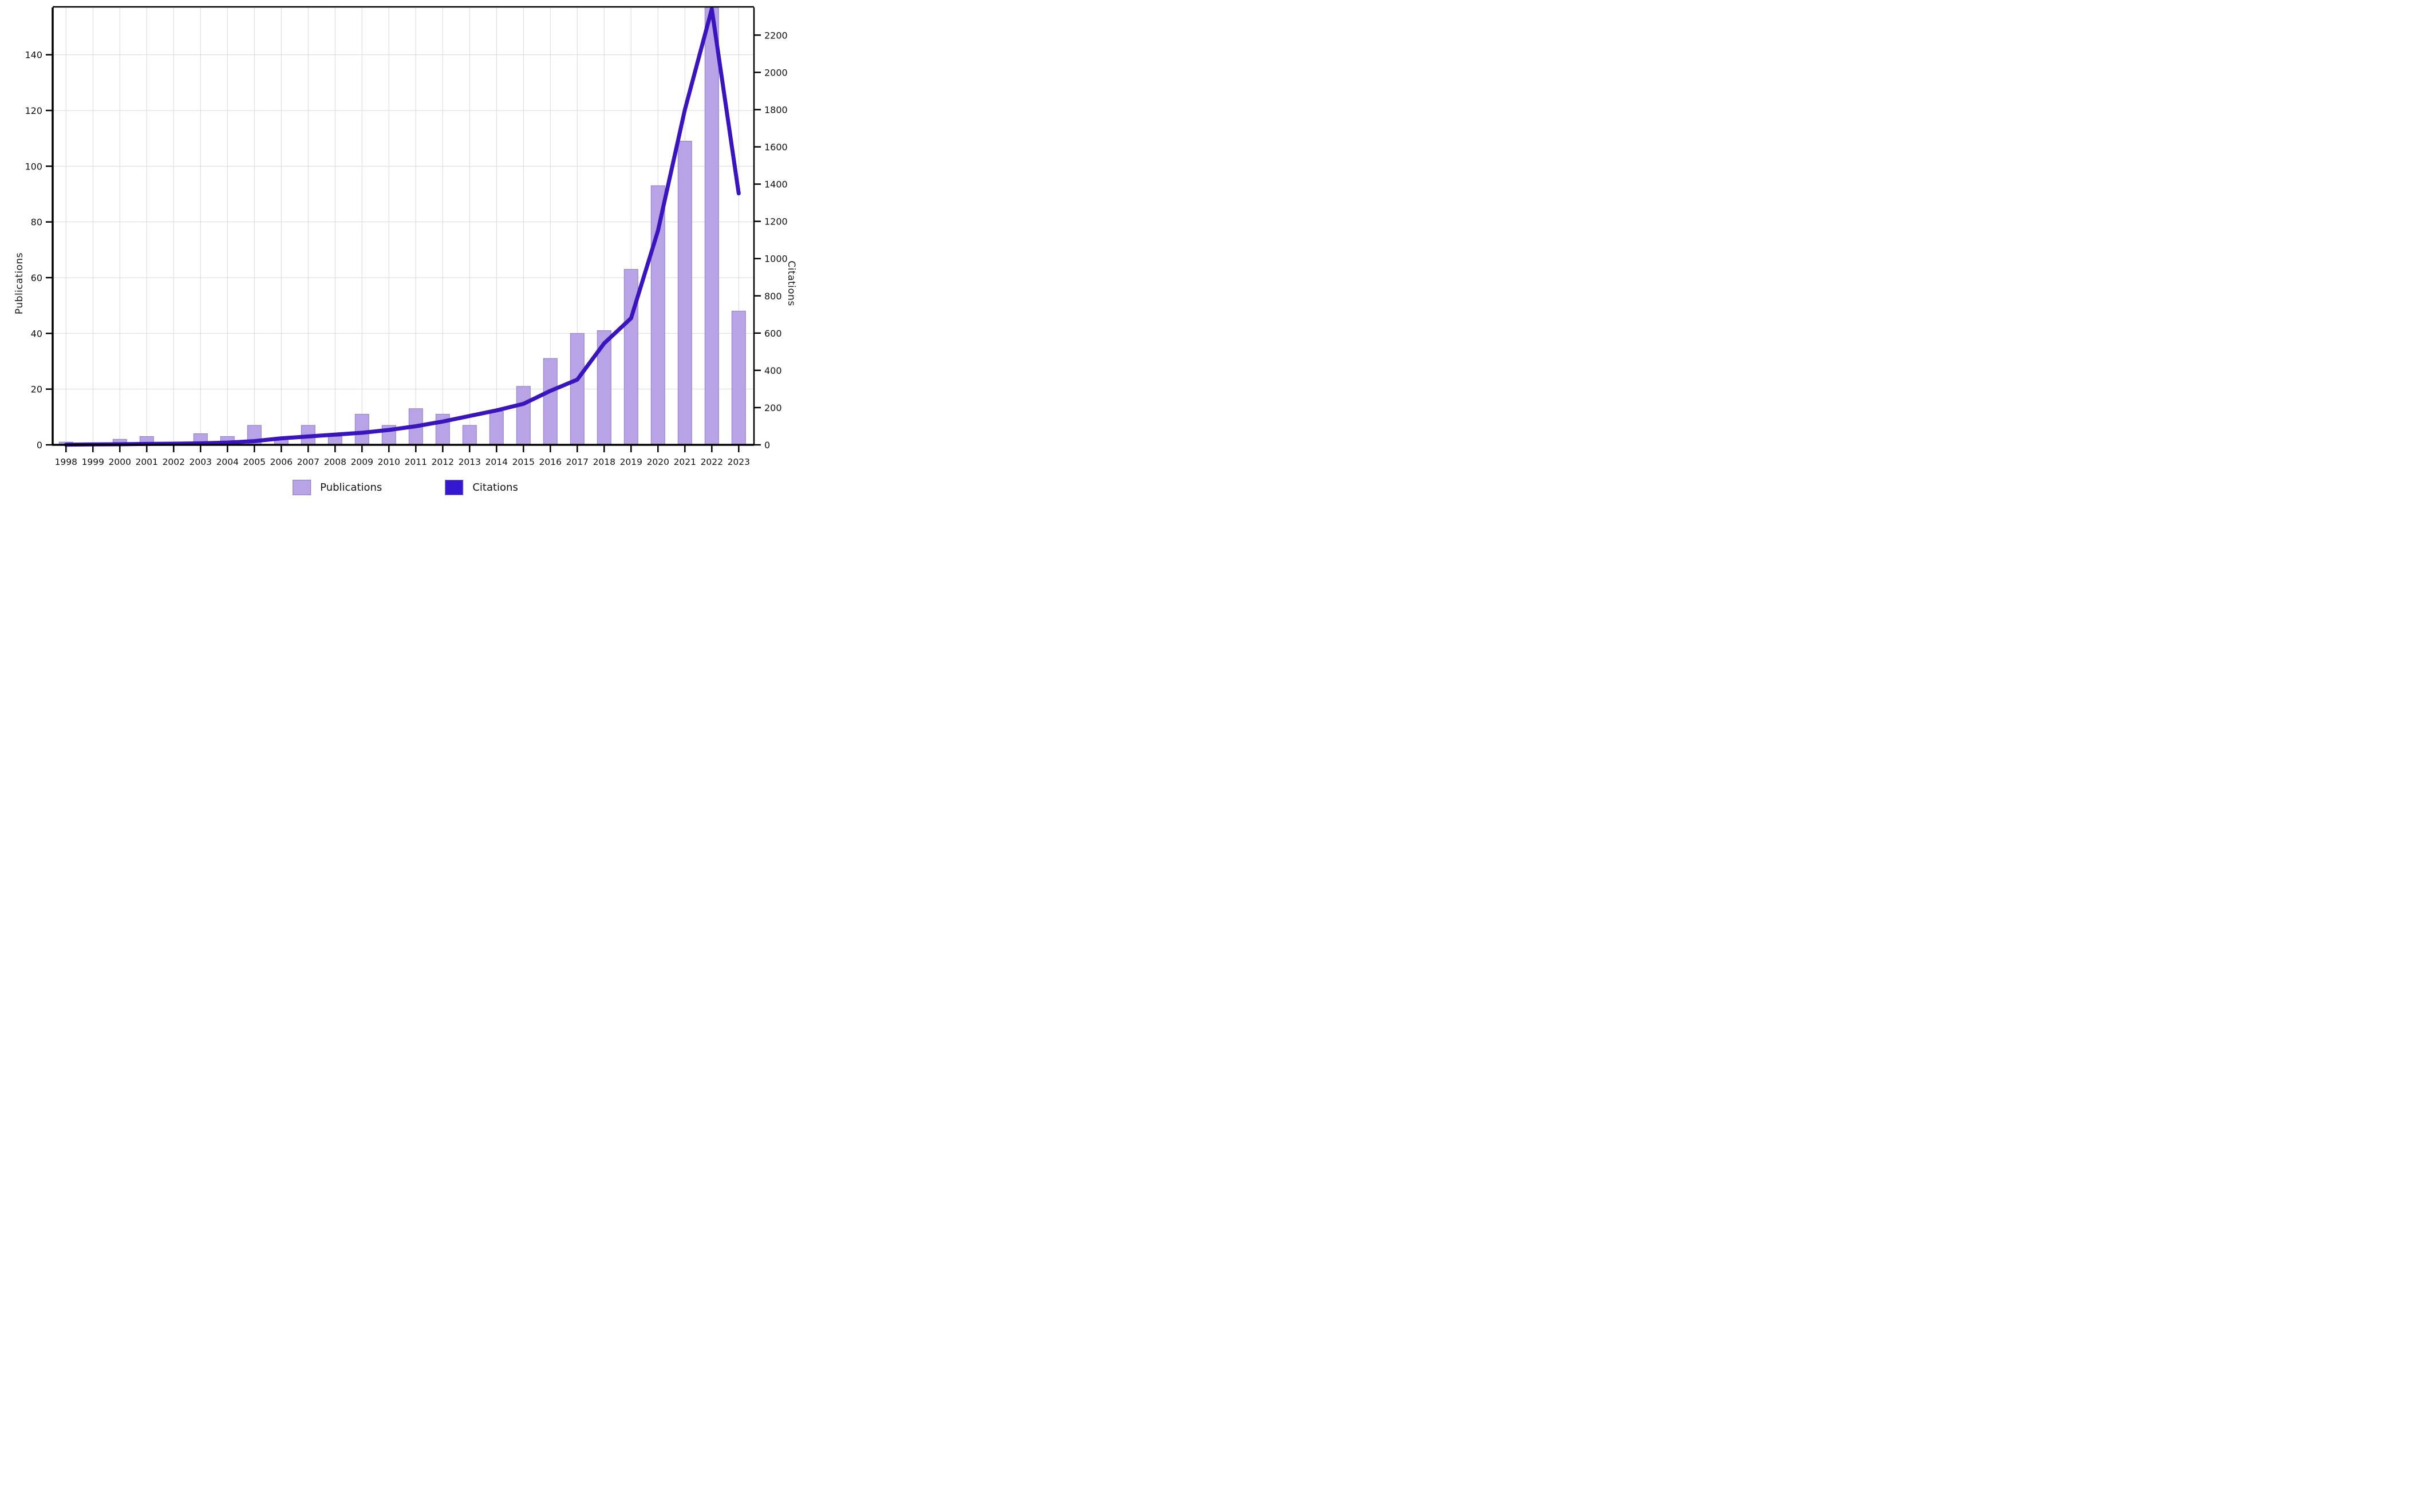 Image resolution: width=2432 pixels, height=1512 pixels. Describe the element at coordinates (36, 333) in the screenshot. I see `left-axis-tick-label: 40` at that location.